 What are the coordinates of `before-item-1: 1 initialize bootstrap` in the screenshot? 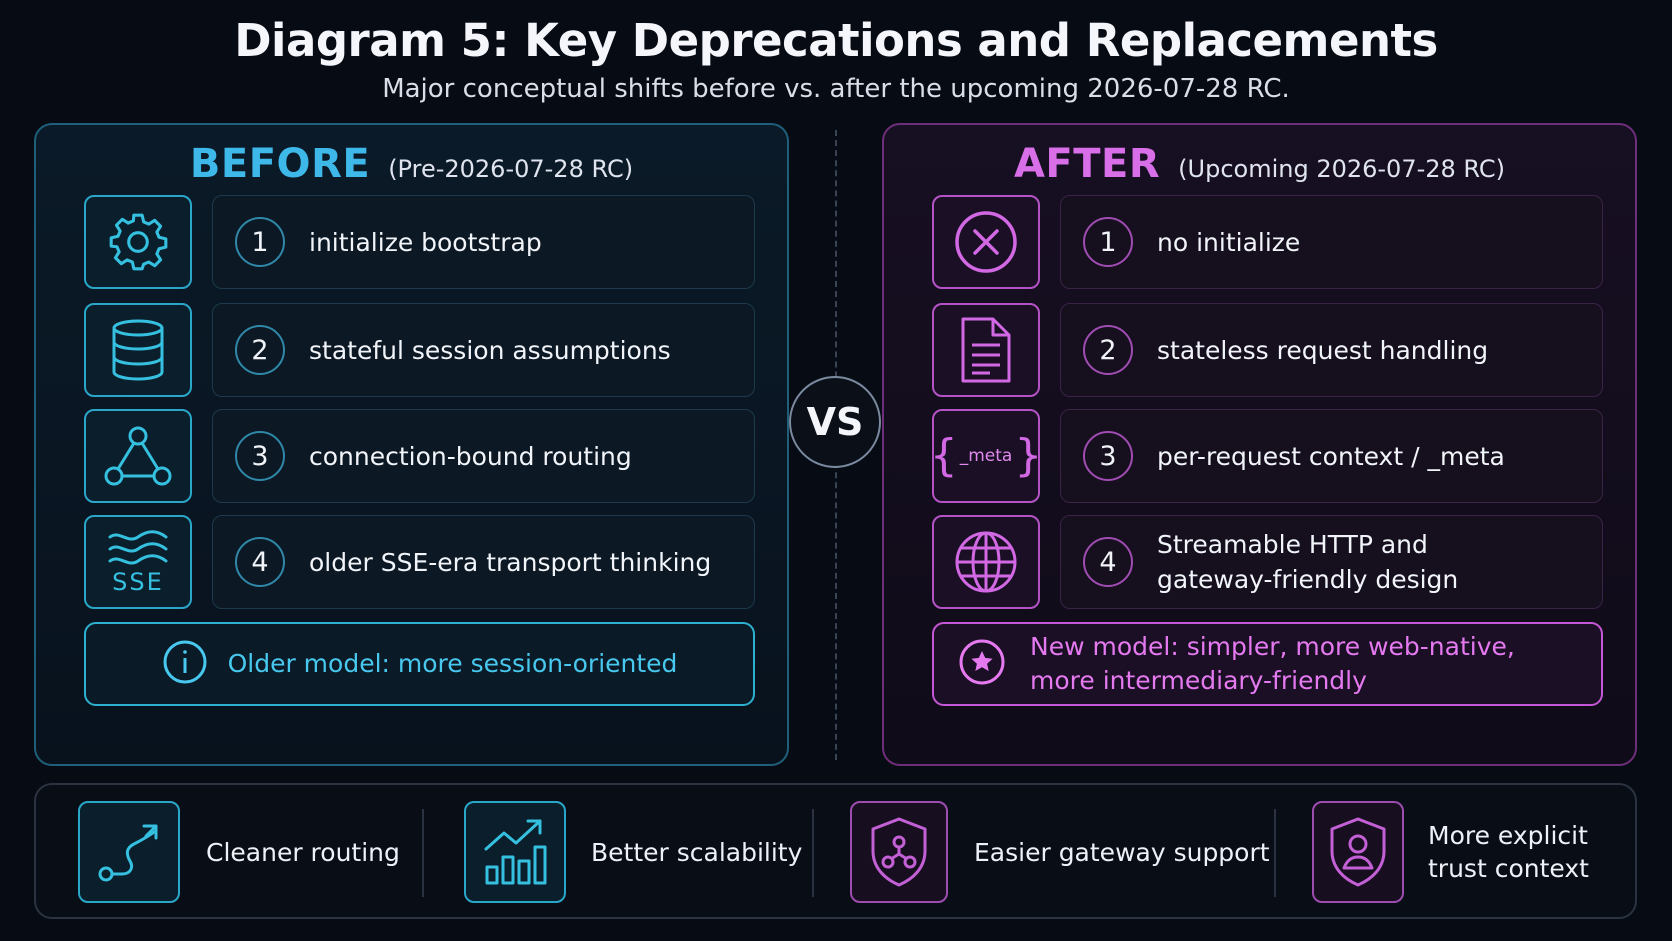 It's located at (483, 242).